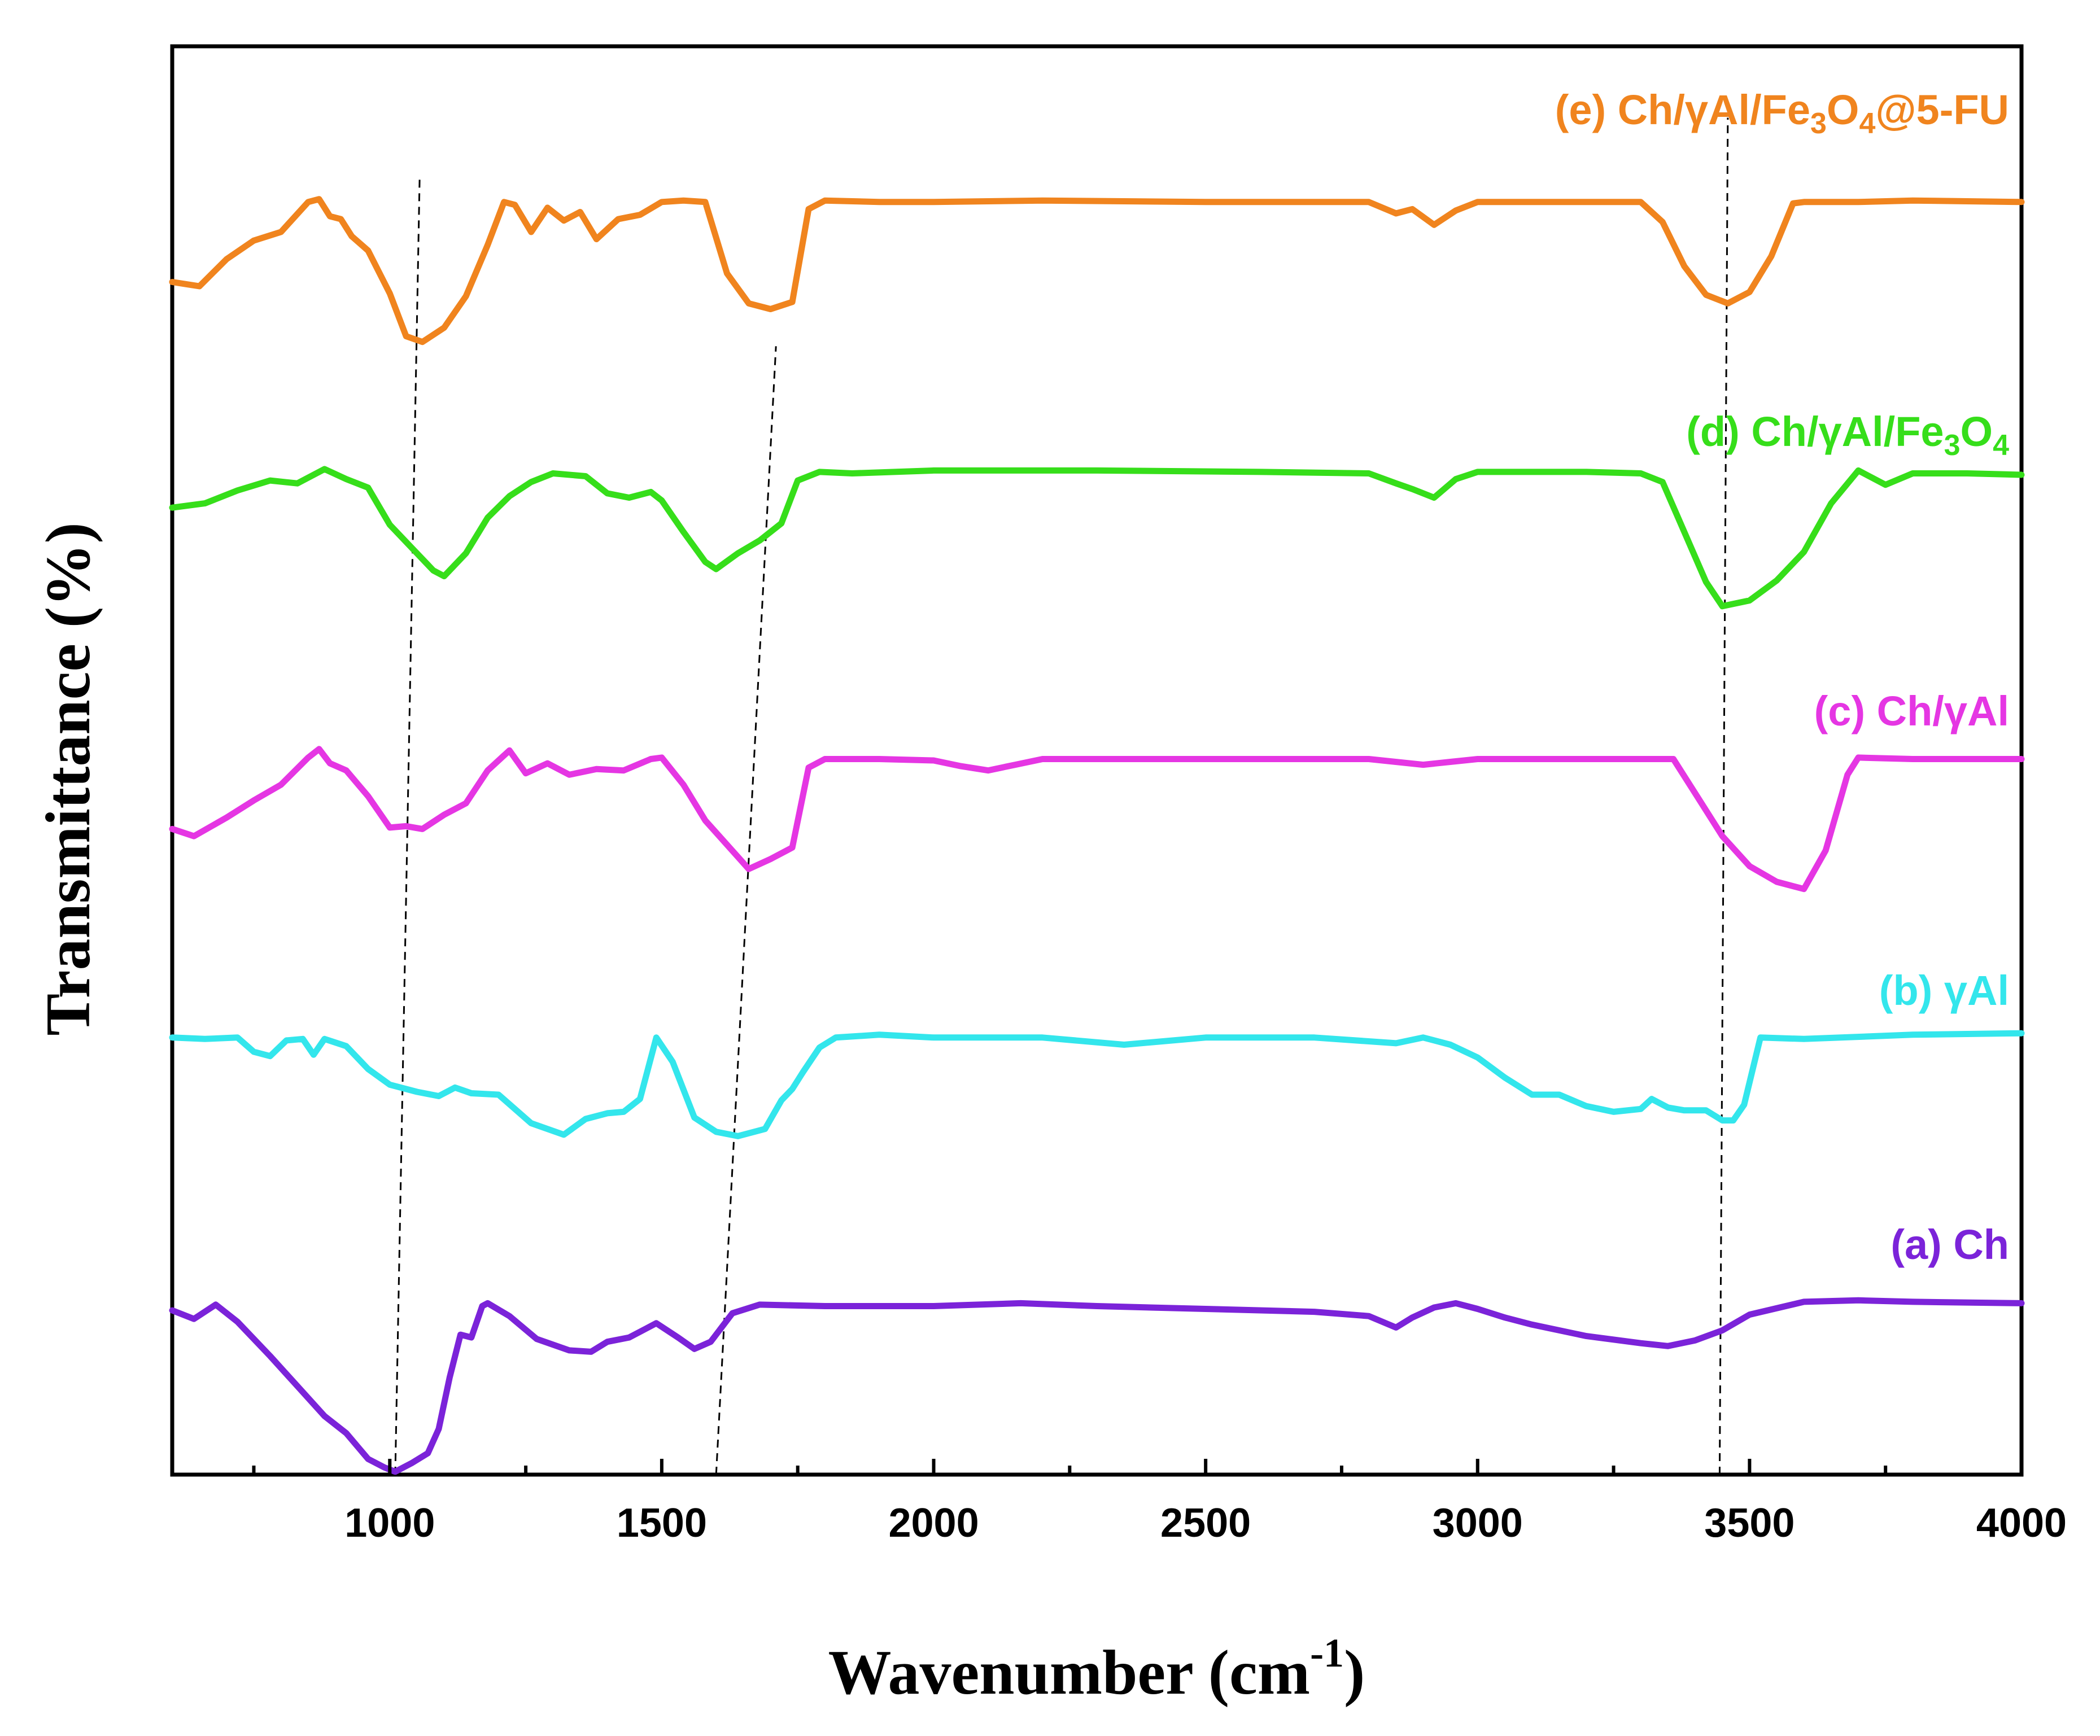 This screenshot has height=1736, width=2100. I want to click on series-label-a: (a) Ch, so click(1950, 1244).